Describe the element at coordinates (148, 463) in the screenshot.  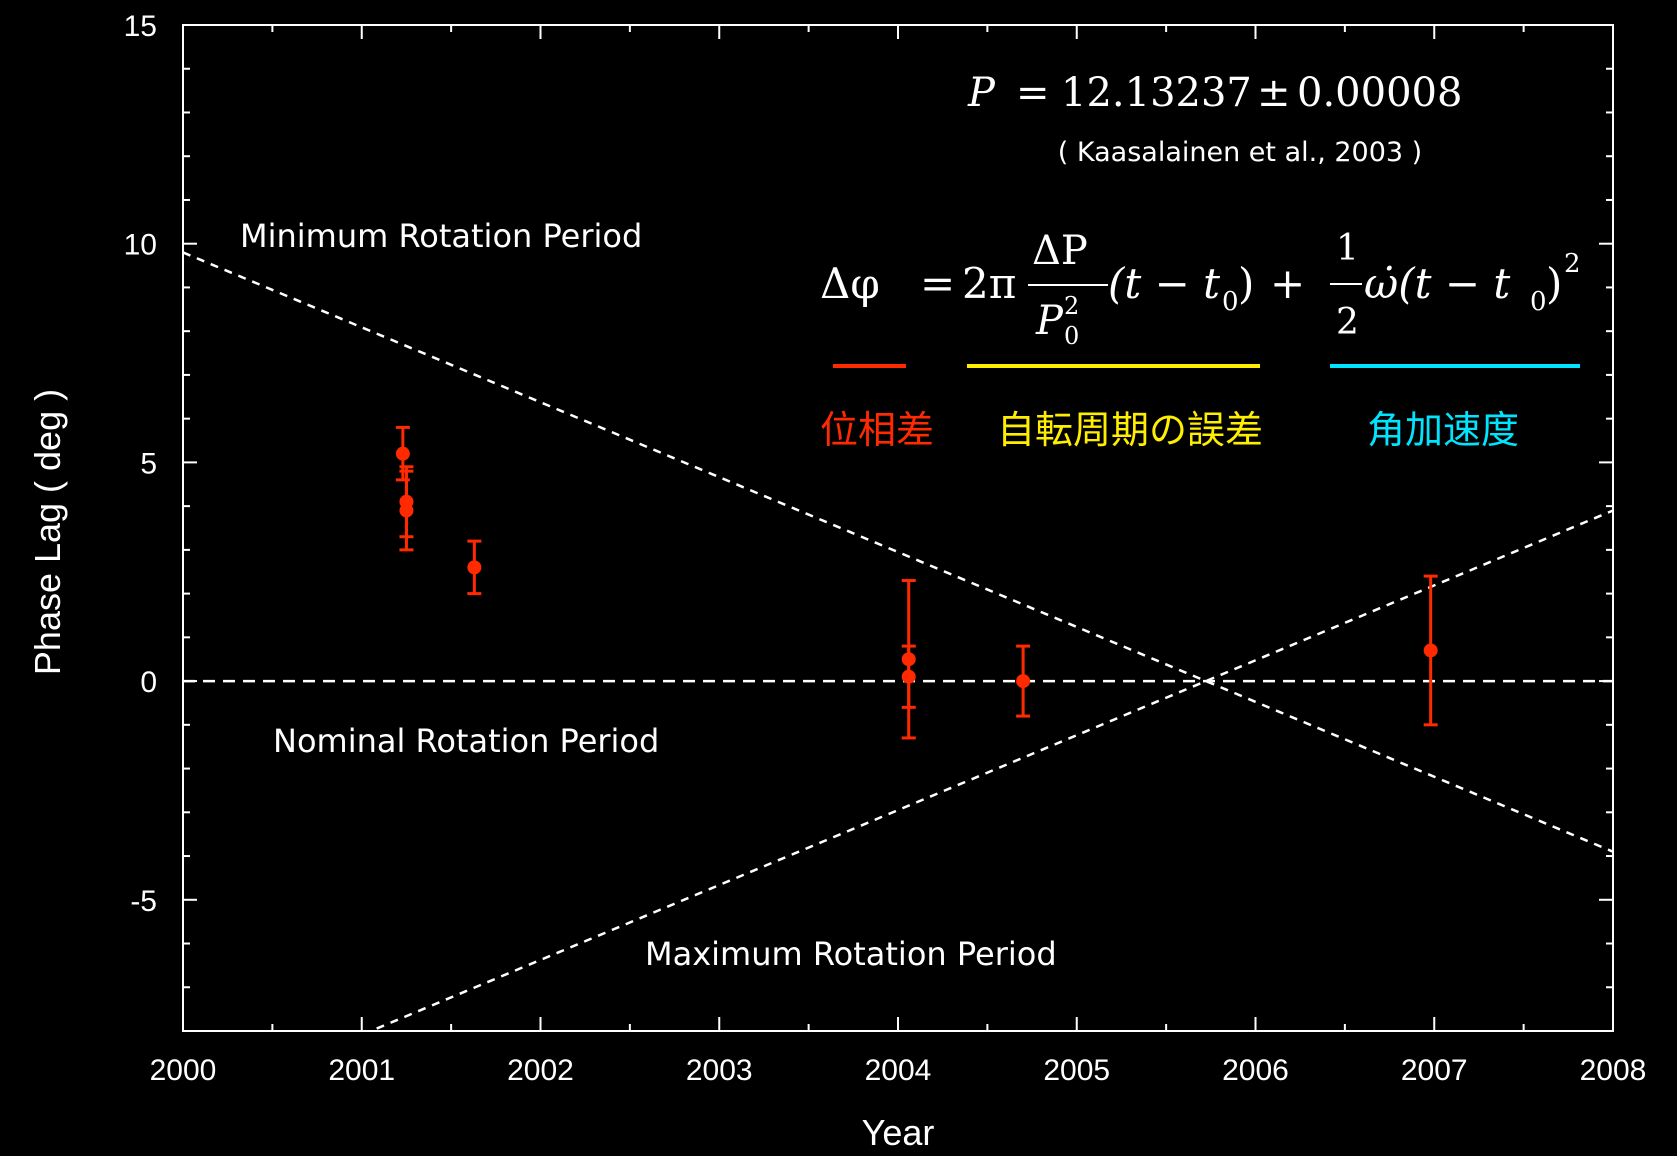
I see `y-tick-label: 5` at that location.